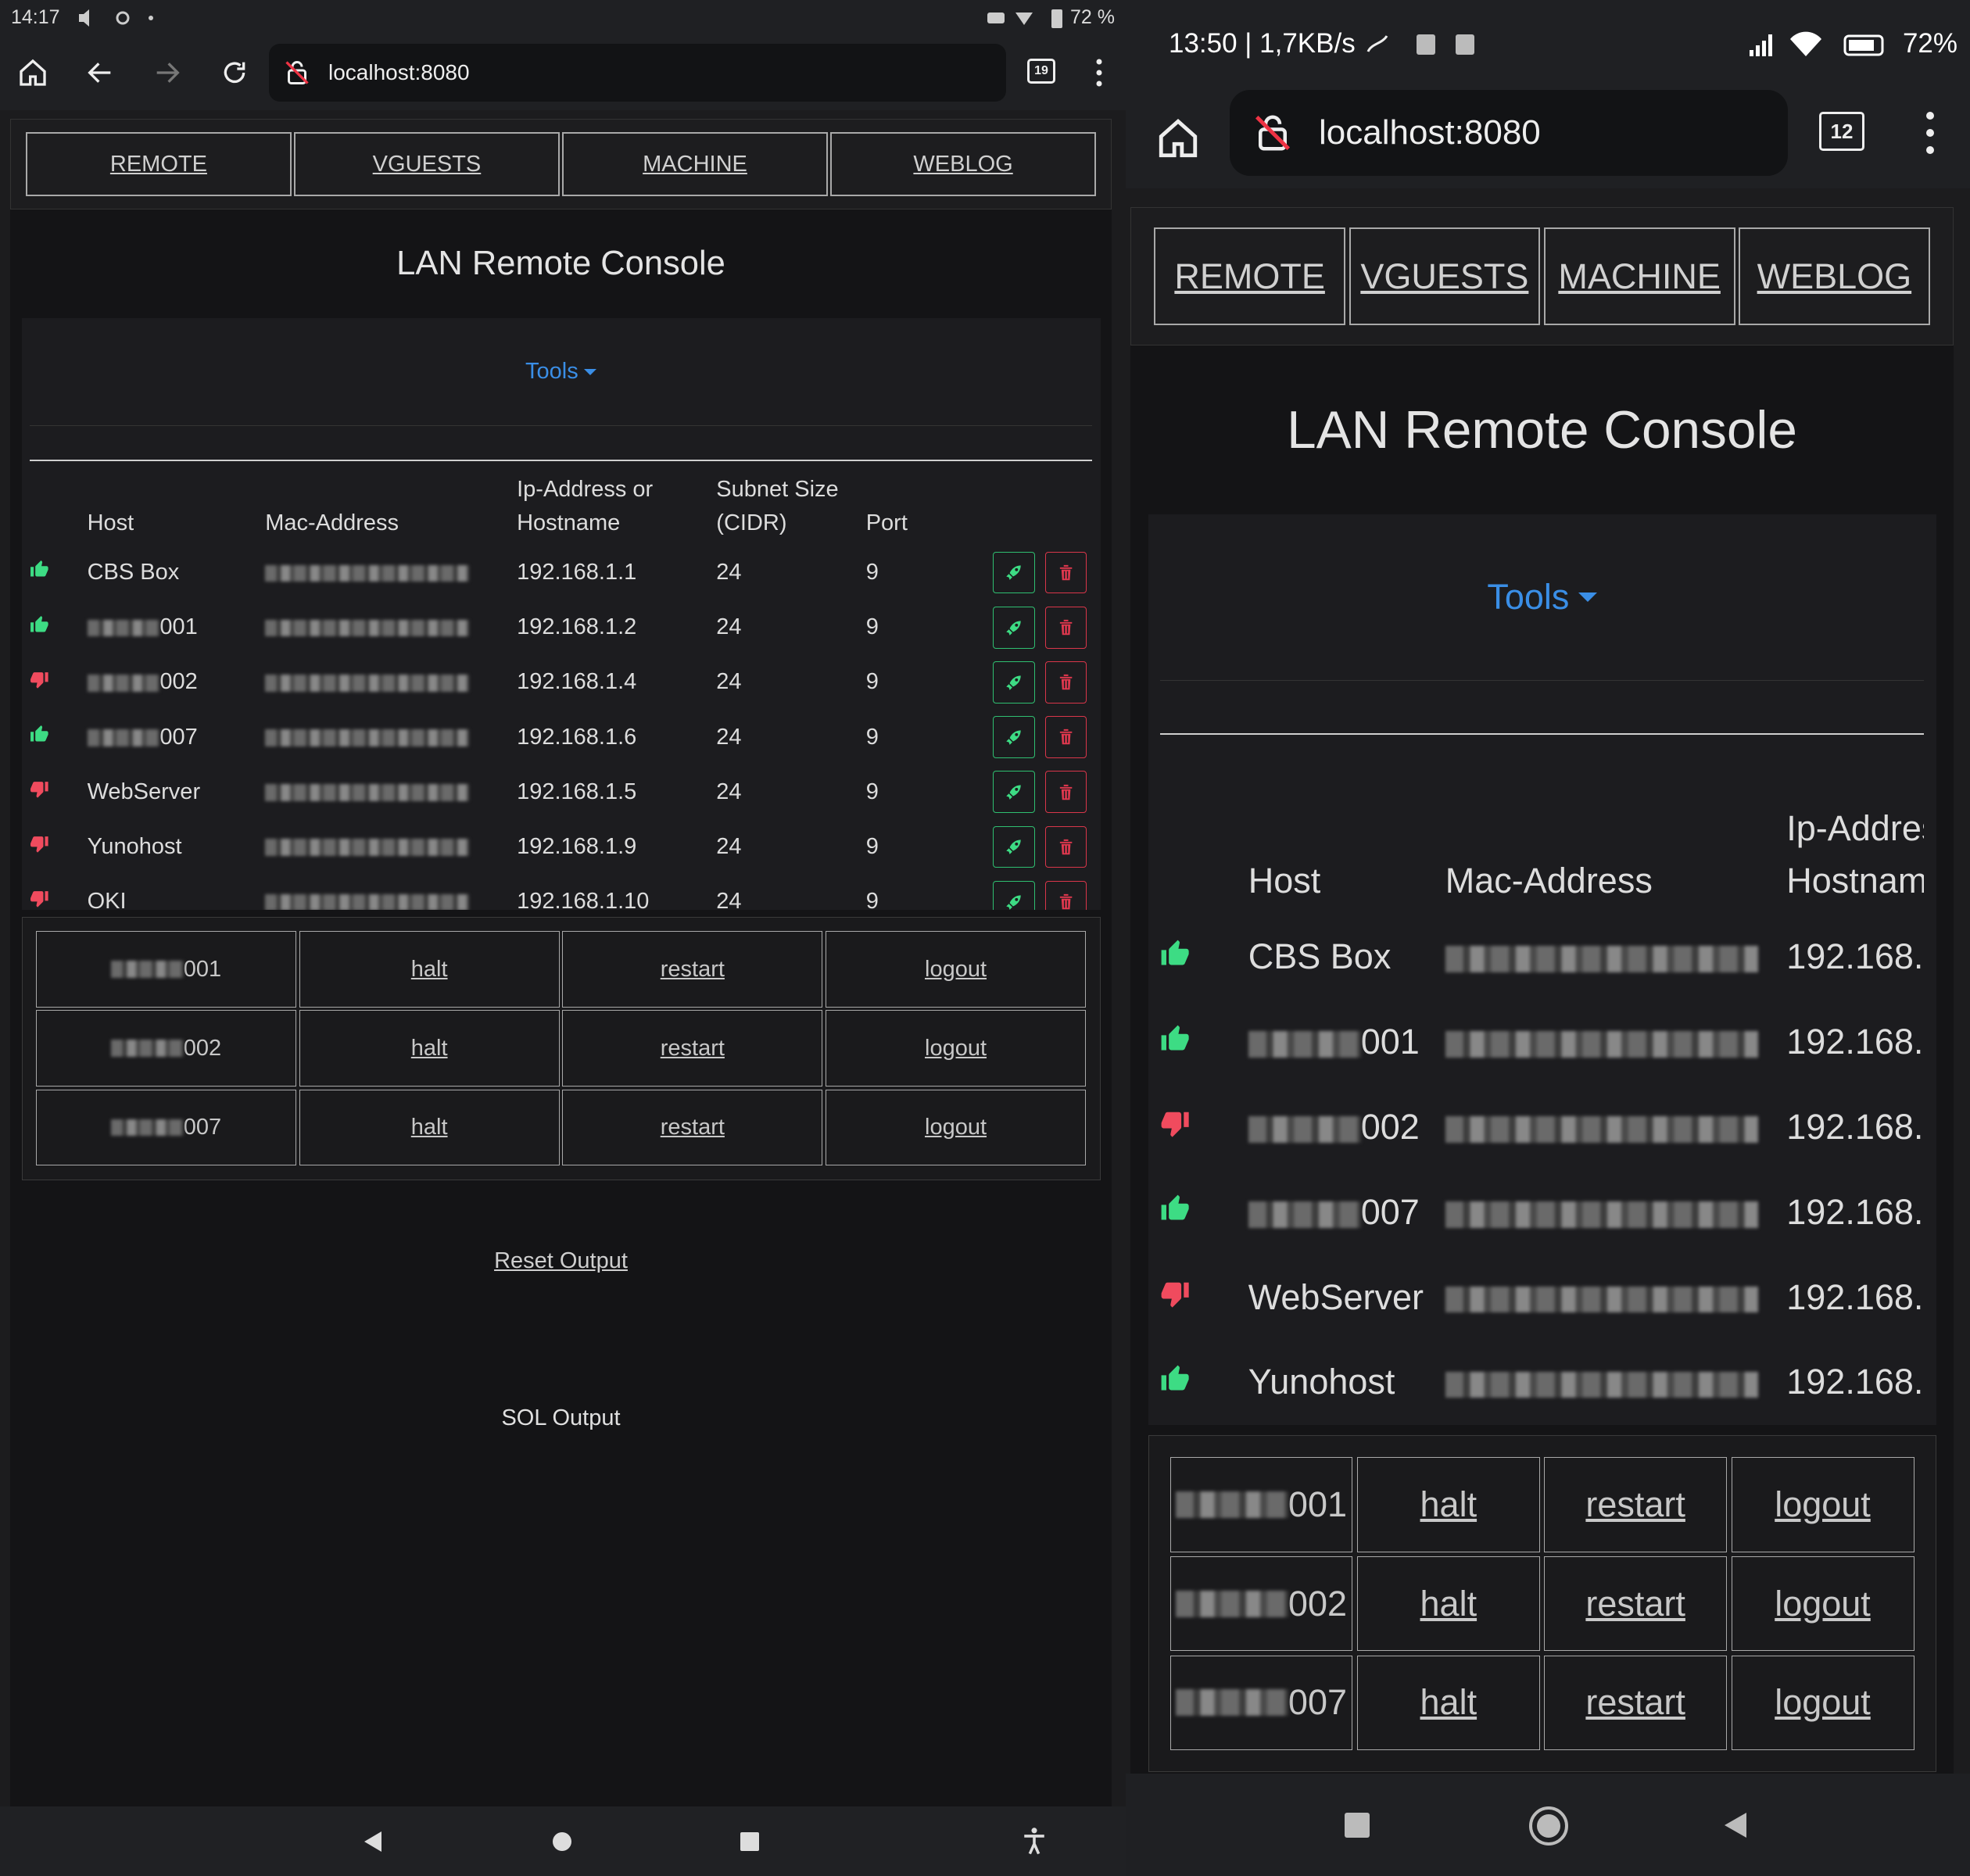 The image size is (1970, 1876). What do you see at coordinates (1034, 1841) in the screenshot?
I see `nav-accessibility` at bounding box center [1034, 1841].